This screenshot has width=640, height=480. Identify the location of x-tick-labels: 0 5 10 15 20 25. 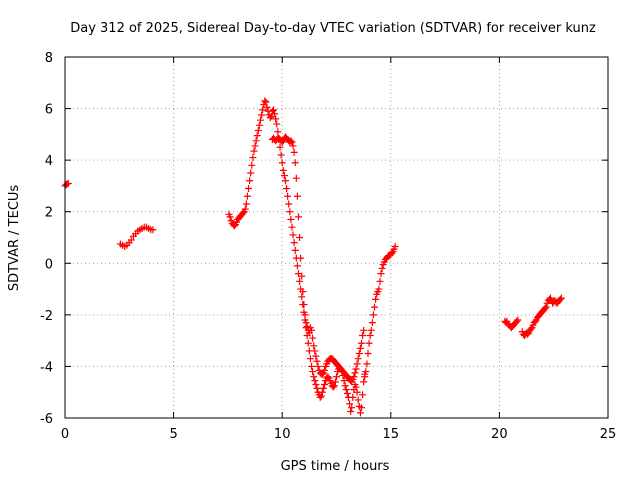
(338, 434).